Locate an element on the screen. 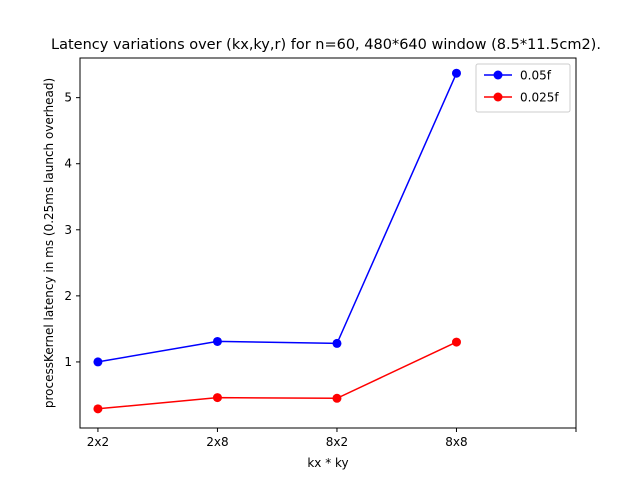  y-tick-label: 1 is located at coordinates (68, 362).